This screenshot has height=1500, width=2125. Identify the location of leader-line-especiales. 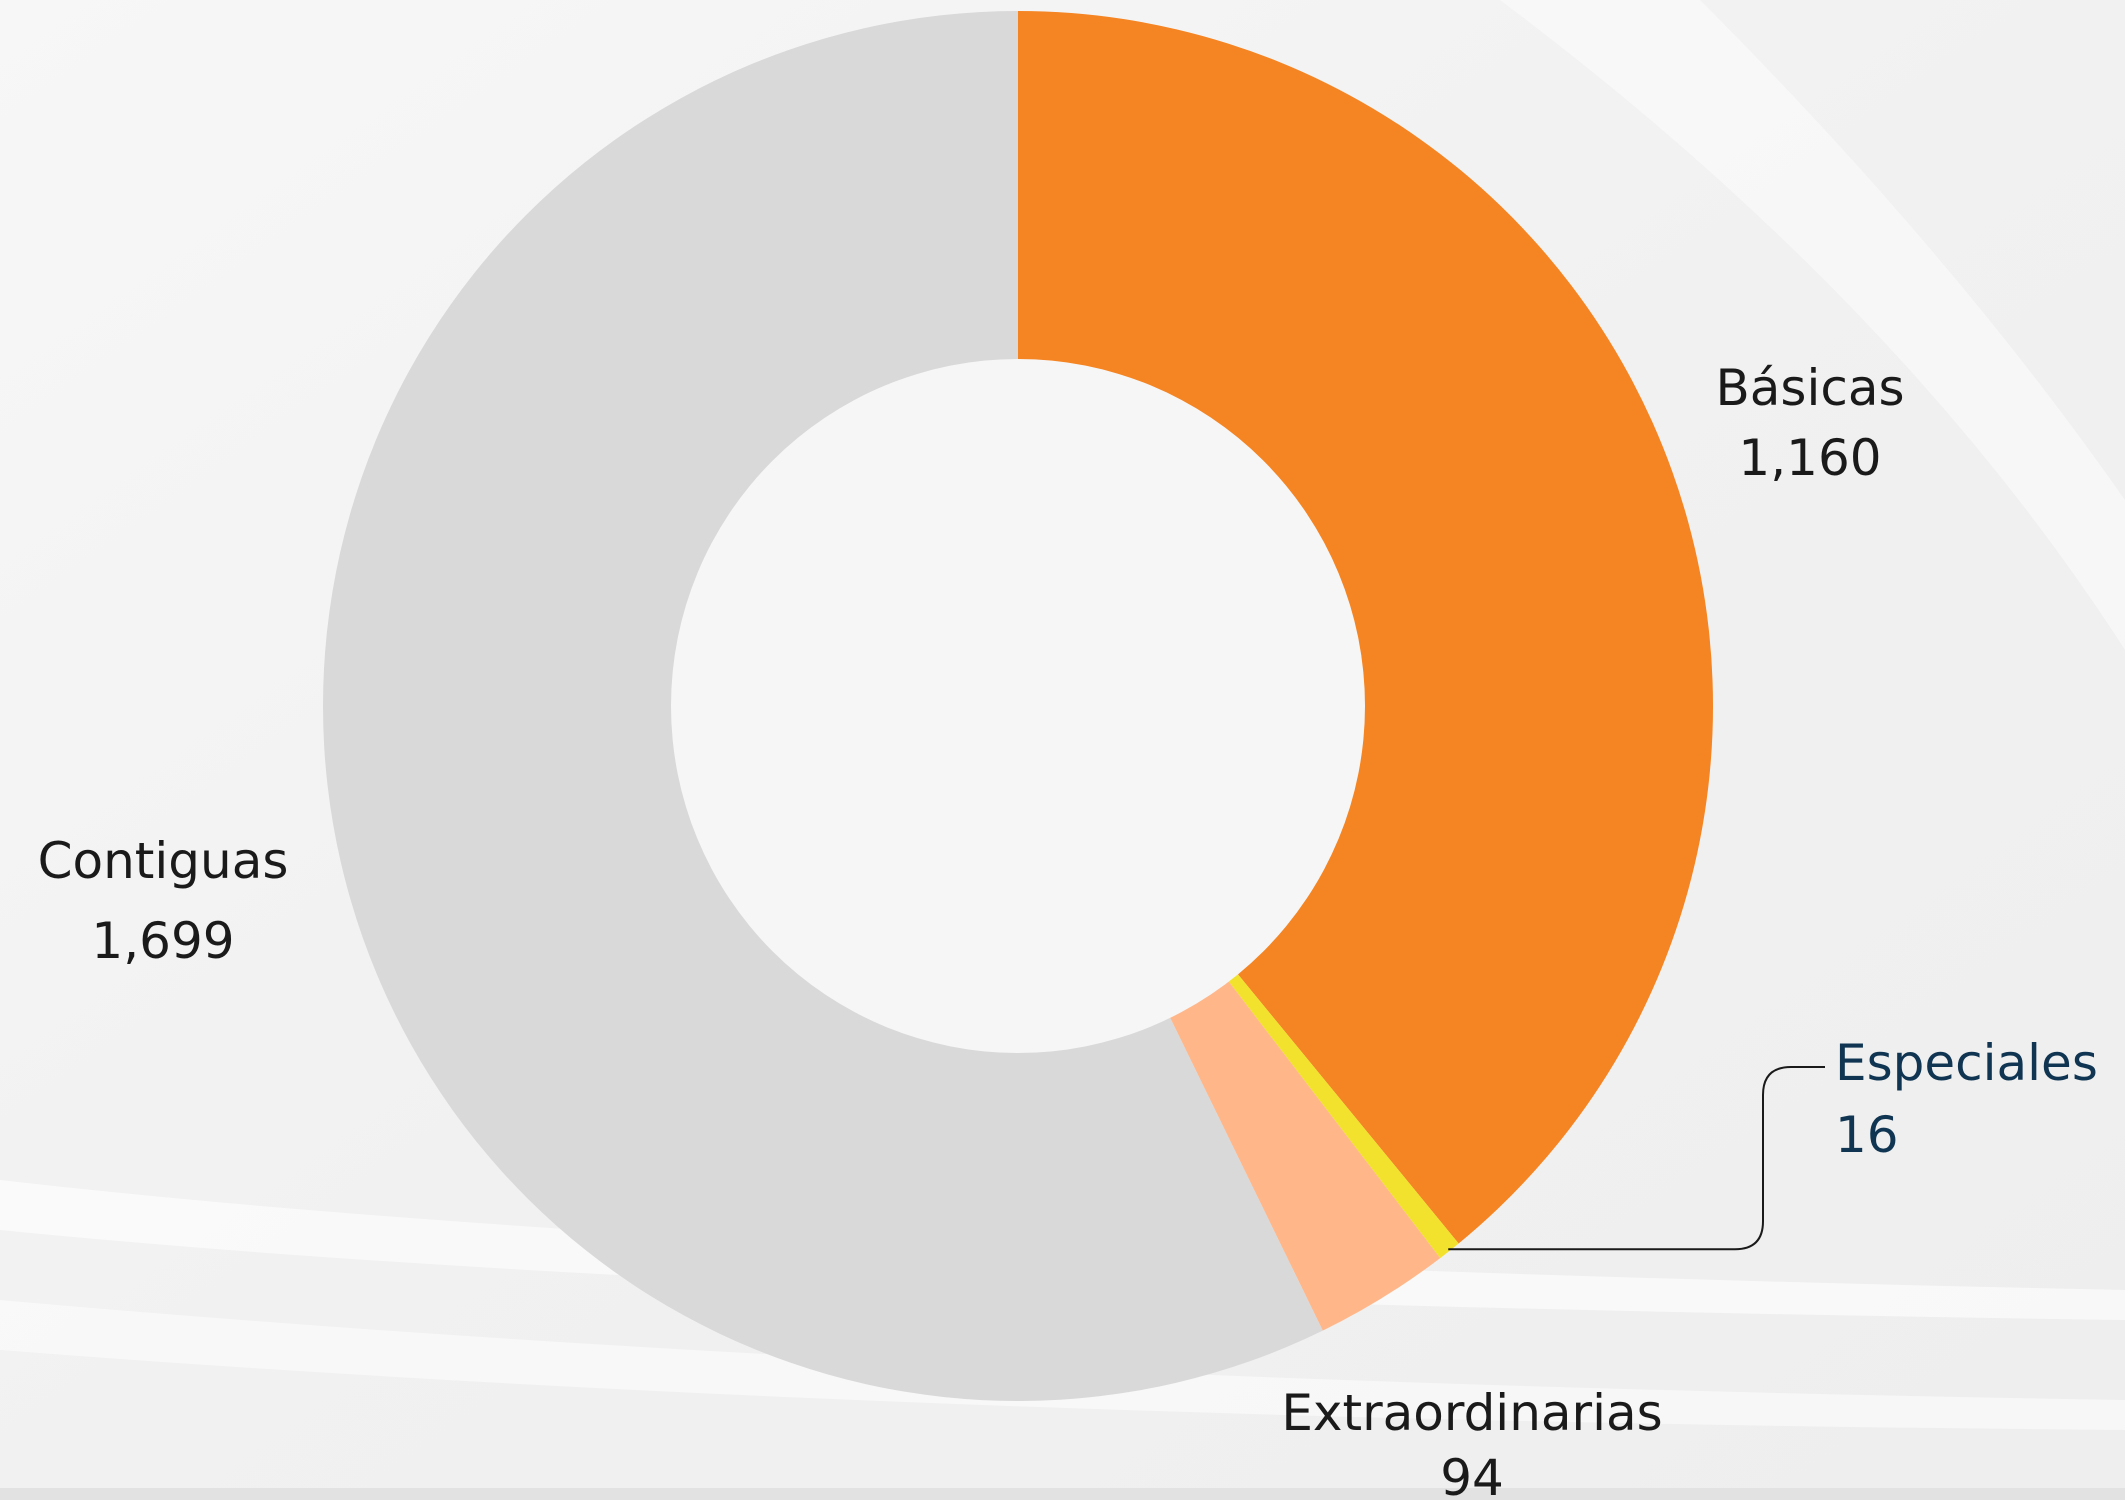
(1636, 1158).